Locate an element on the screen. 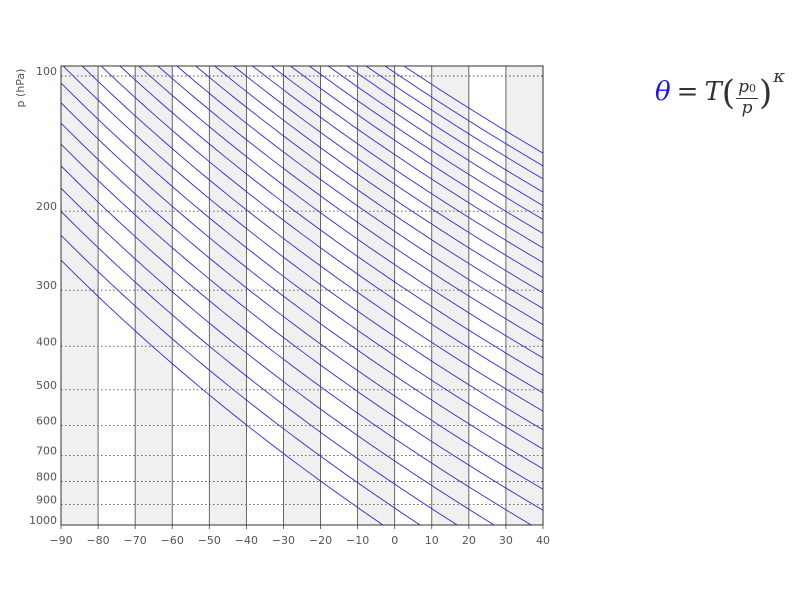 This screenshot has height=597, width=800. y-tick-label: 500 is located at coordinates (46, 385).